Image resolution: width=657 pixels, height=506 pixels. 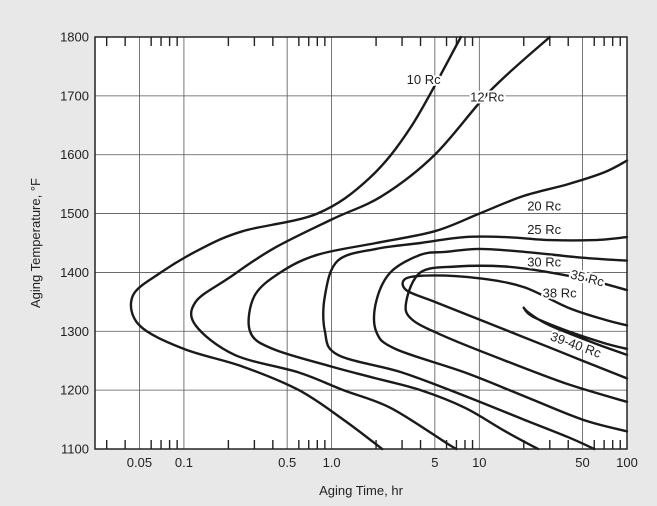 What do you see at coordinates (35, 243) in the screenshot?
I see `y-axis-title: Aging Temperature, °F` at bounding box center [35, 243].